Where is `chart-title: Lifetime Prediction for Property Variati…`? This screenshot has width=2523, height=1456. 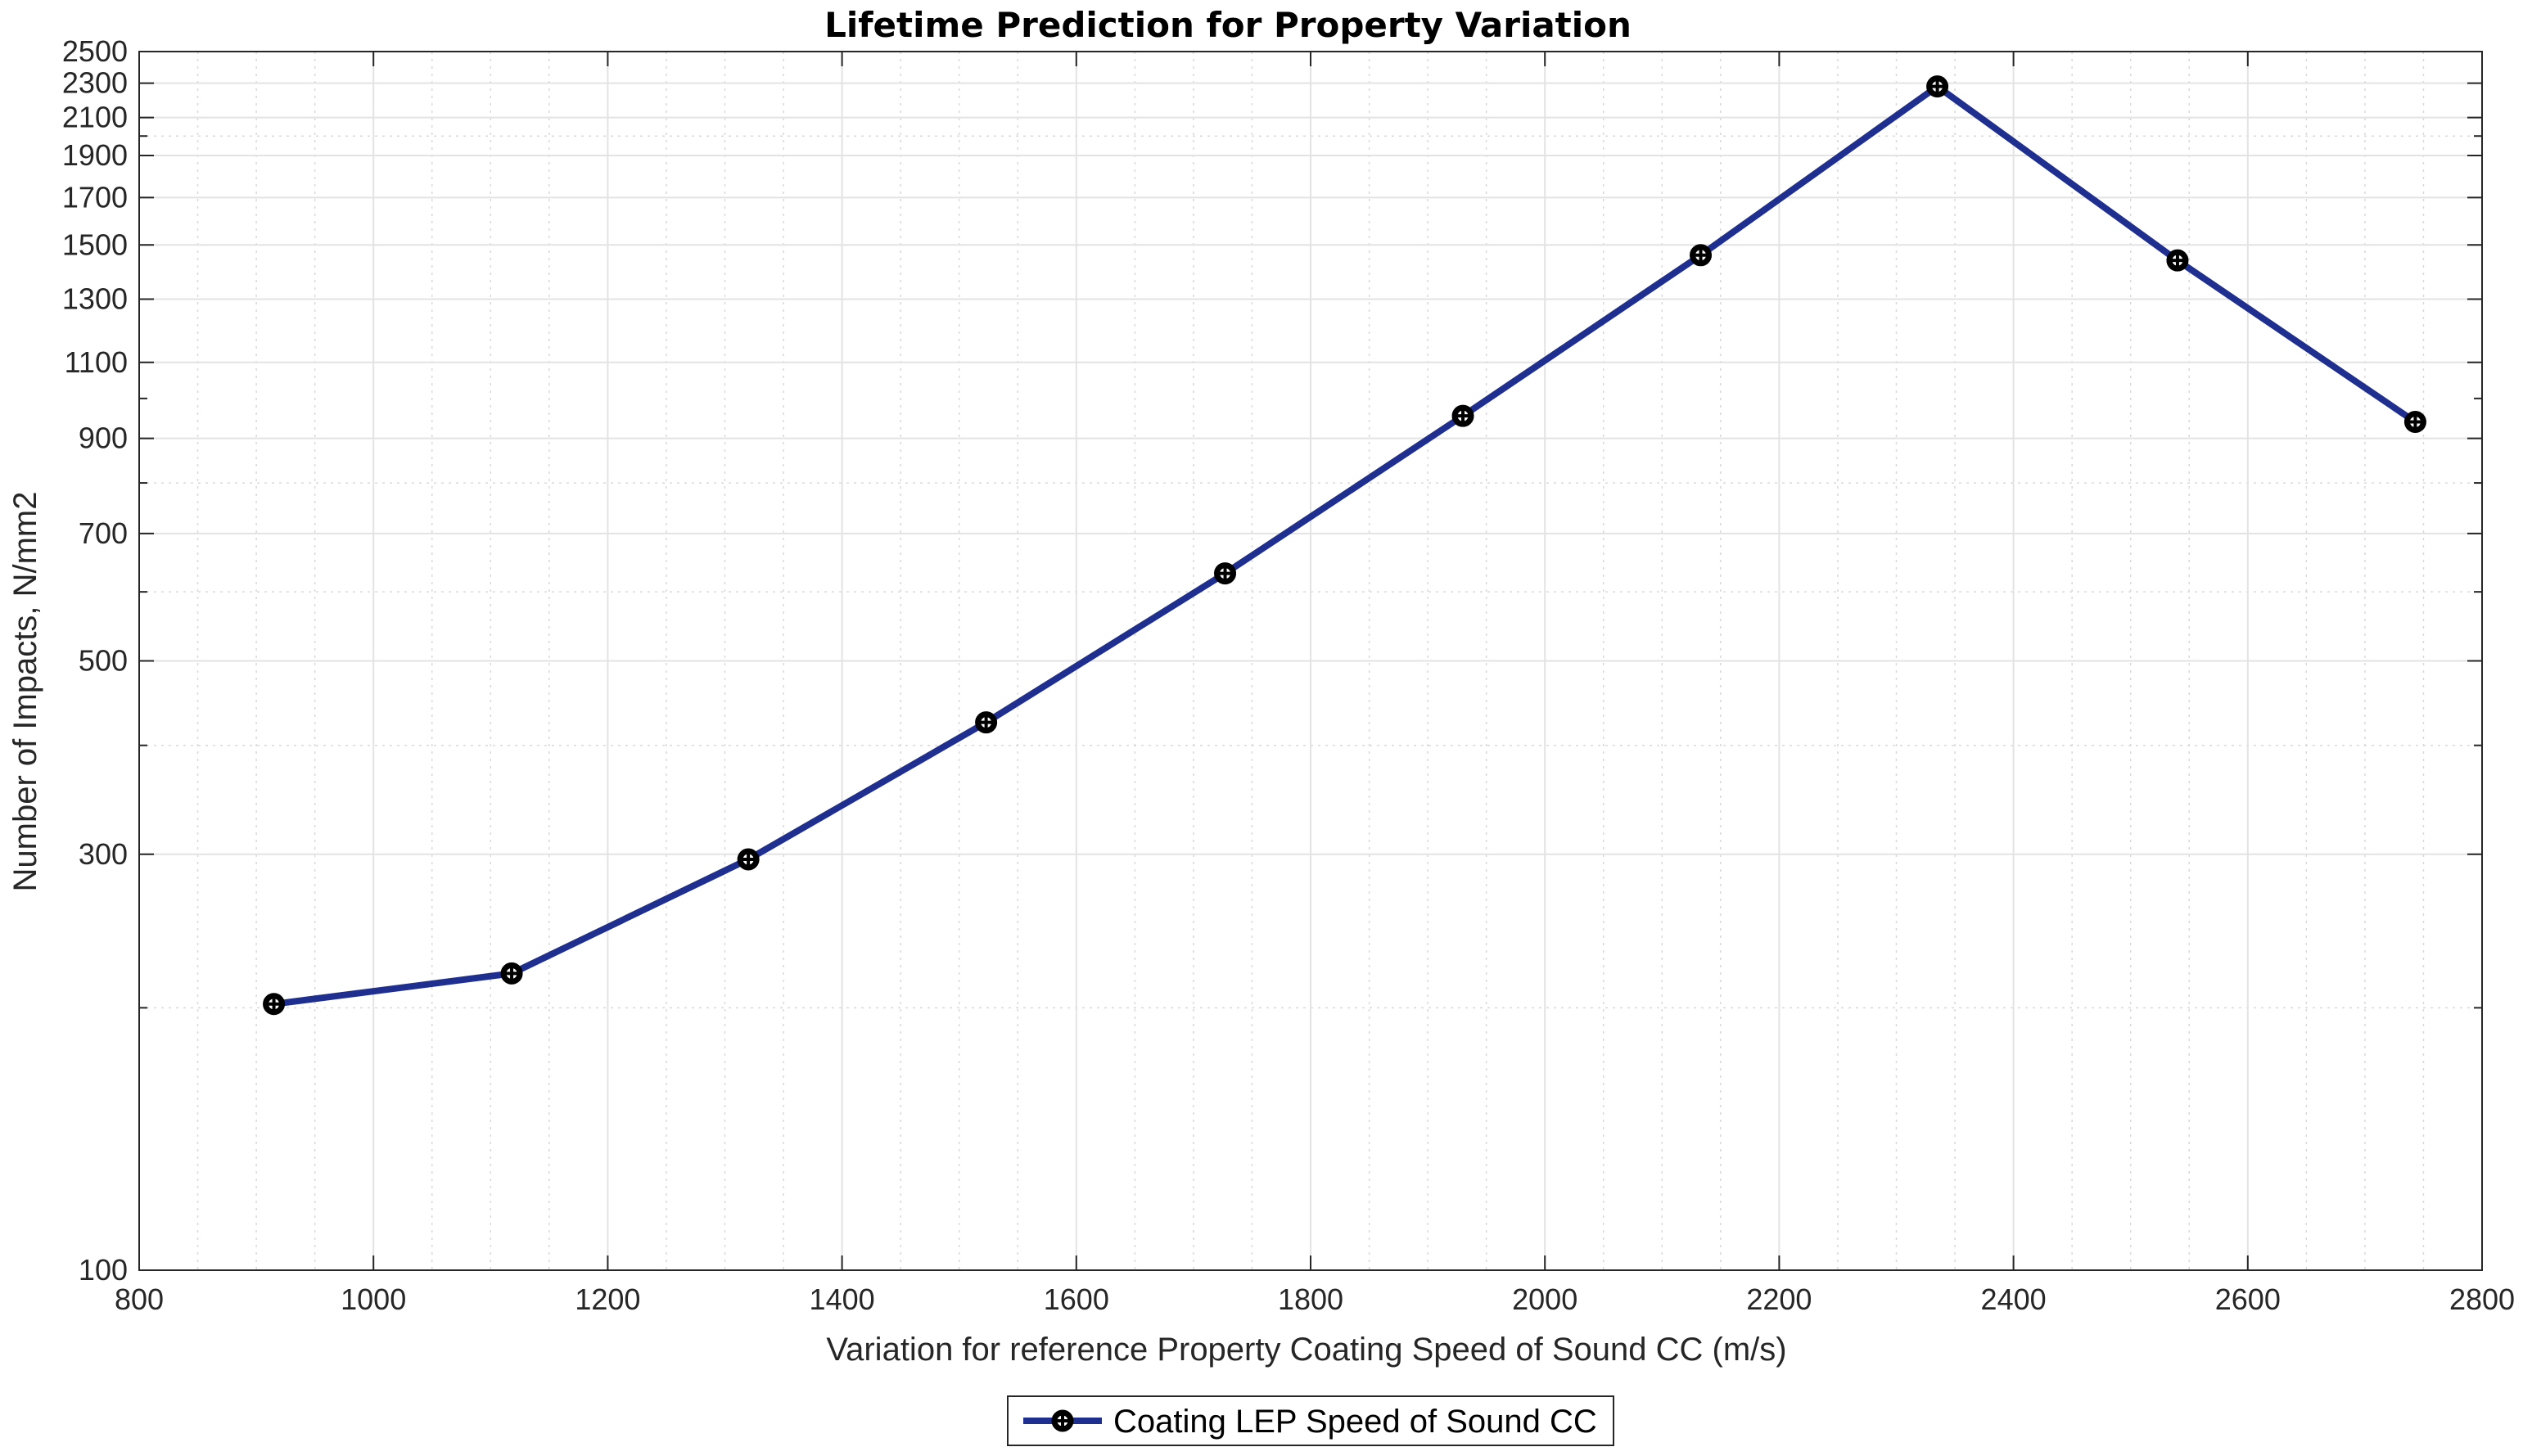
chart-title: Lifetime Prediction for Property Variati… is located at coordinates (1228, 25).